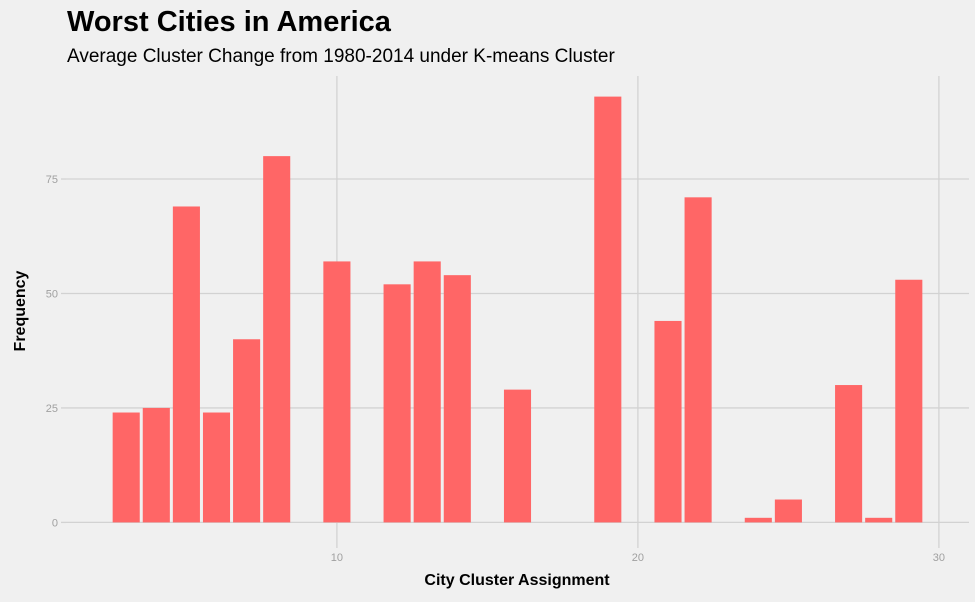 Image resolution: width=975 pixels, height=602 pixels. I want to click on y-tick-label: 50, so click(52, 294).